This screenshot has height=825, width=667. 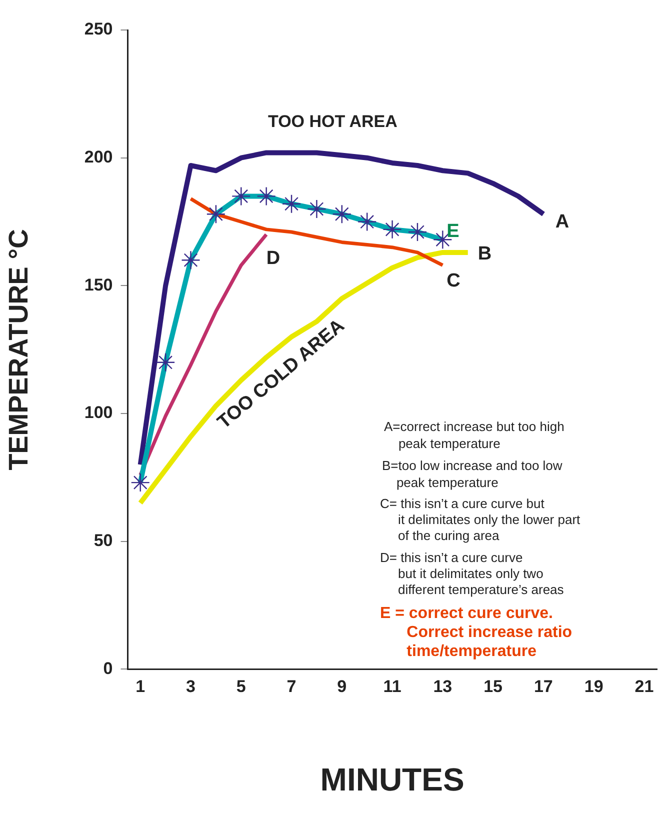 I want to click on y-tick-label: 0, so click(x=108, y=668).